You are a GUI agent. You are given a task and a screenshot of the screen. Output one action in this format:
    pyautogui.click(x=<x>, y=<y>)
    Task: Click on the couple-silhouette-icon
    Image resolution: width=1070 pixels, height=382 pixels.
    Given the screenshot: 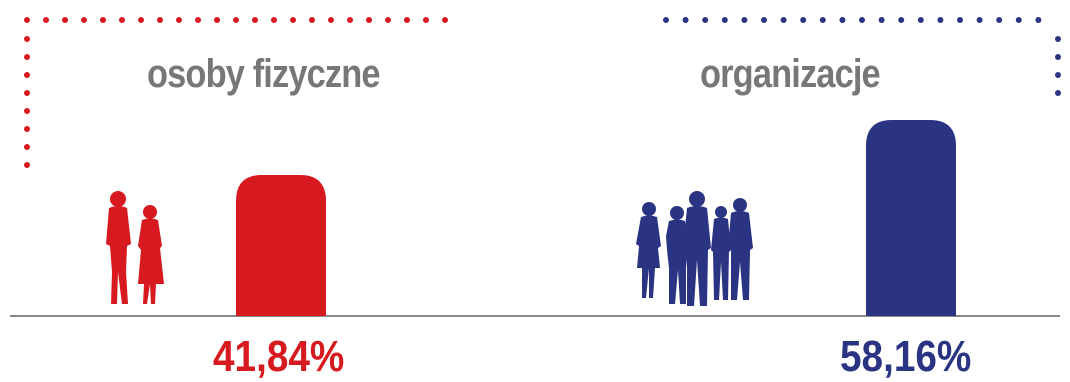 What is the action you would take?
    pyautogui.click(x=135, y=247)
    